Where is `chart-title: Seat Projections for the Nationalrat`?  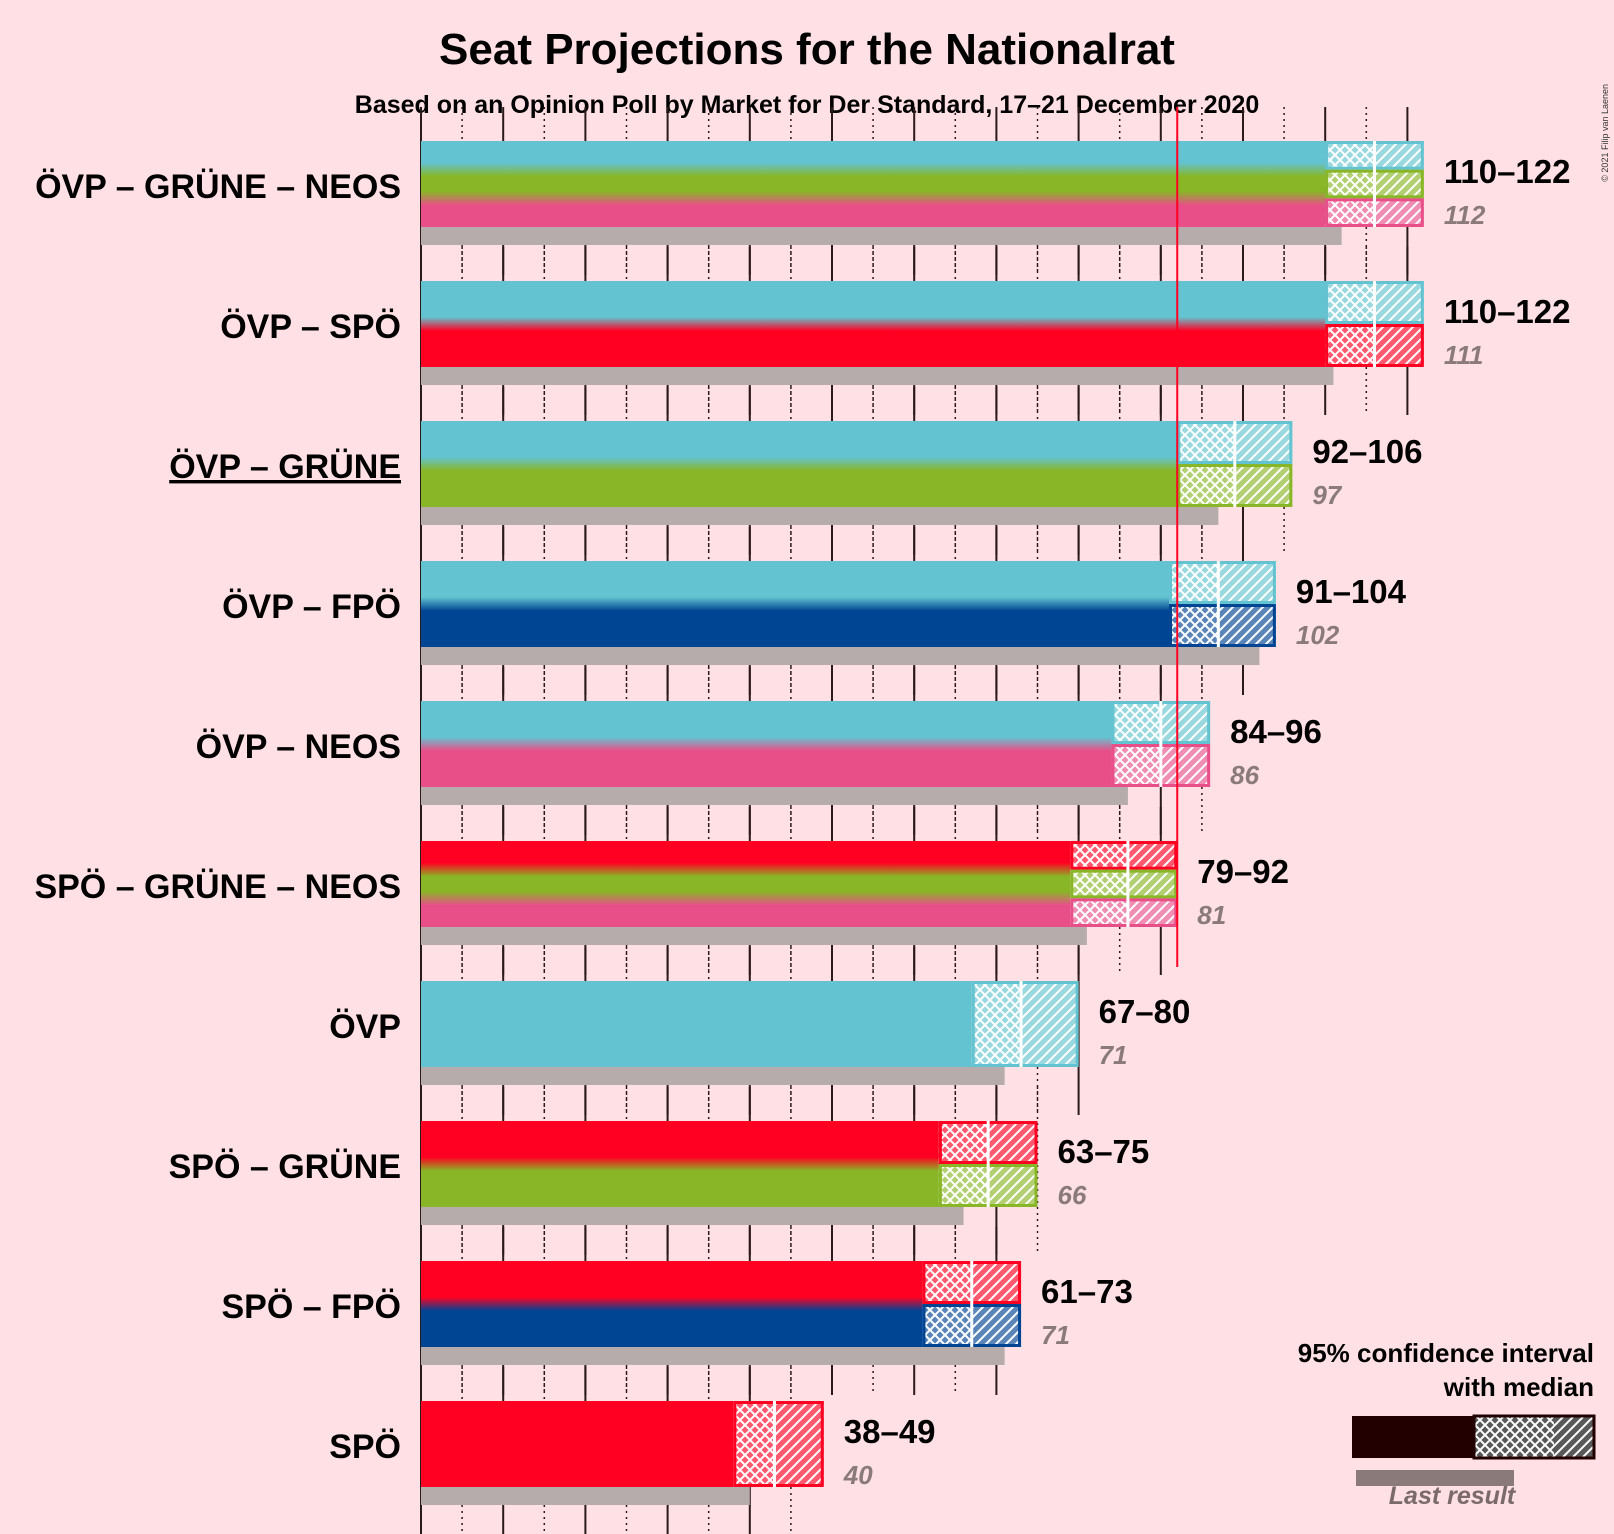
chart-title: Seat Projections for the Nationalrat is located at coordinates (807, 49).